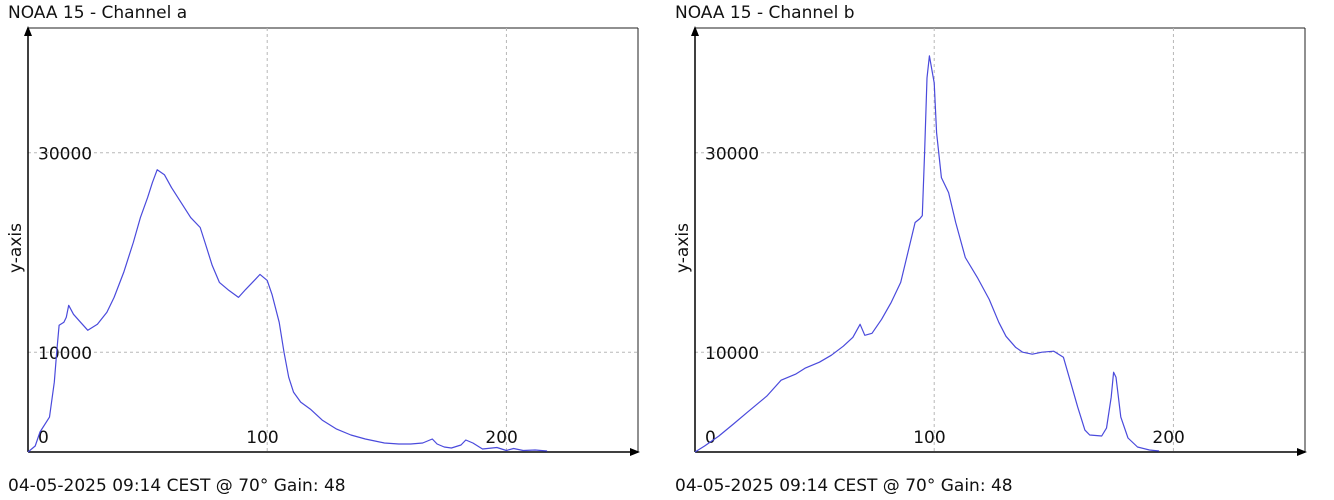 This screenshot has height=500, width=1334. What do you see at coordinates (98, 13) in the screenshot?
I see `chart-title: NOAA 15 - Channel a` at bounding box center [98, 13].